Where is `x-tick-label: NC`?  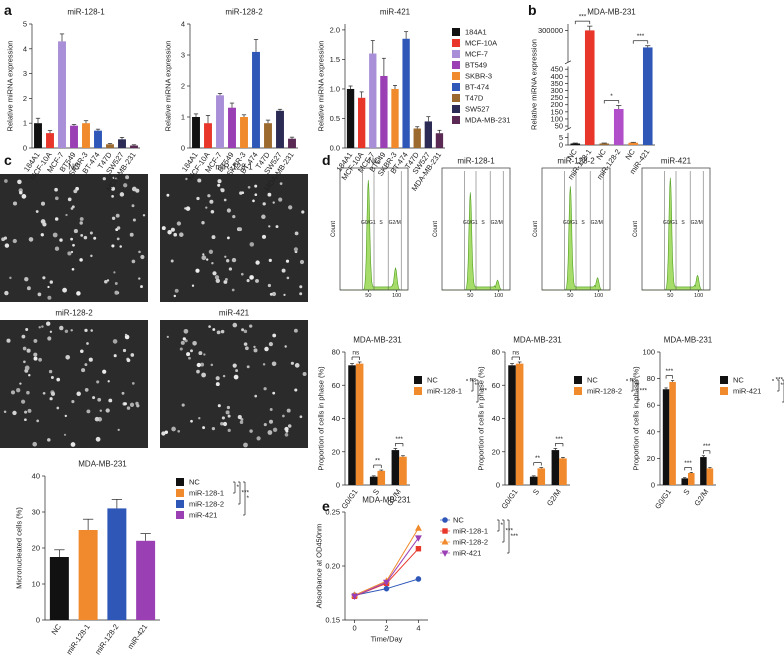
x-tick-label: NC is located at coordinates (56, 629).